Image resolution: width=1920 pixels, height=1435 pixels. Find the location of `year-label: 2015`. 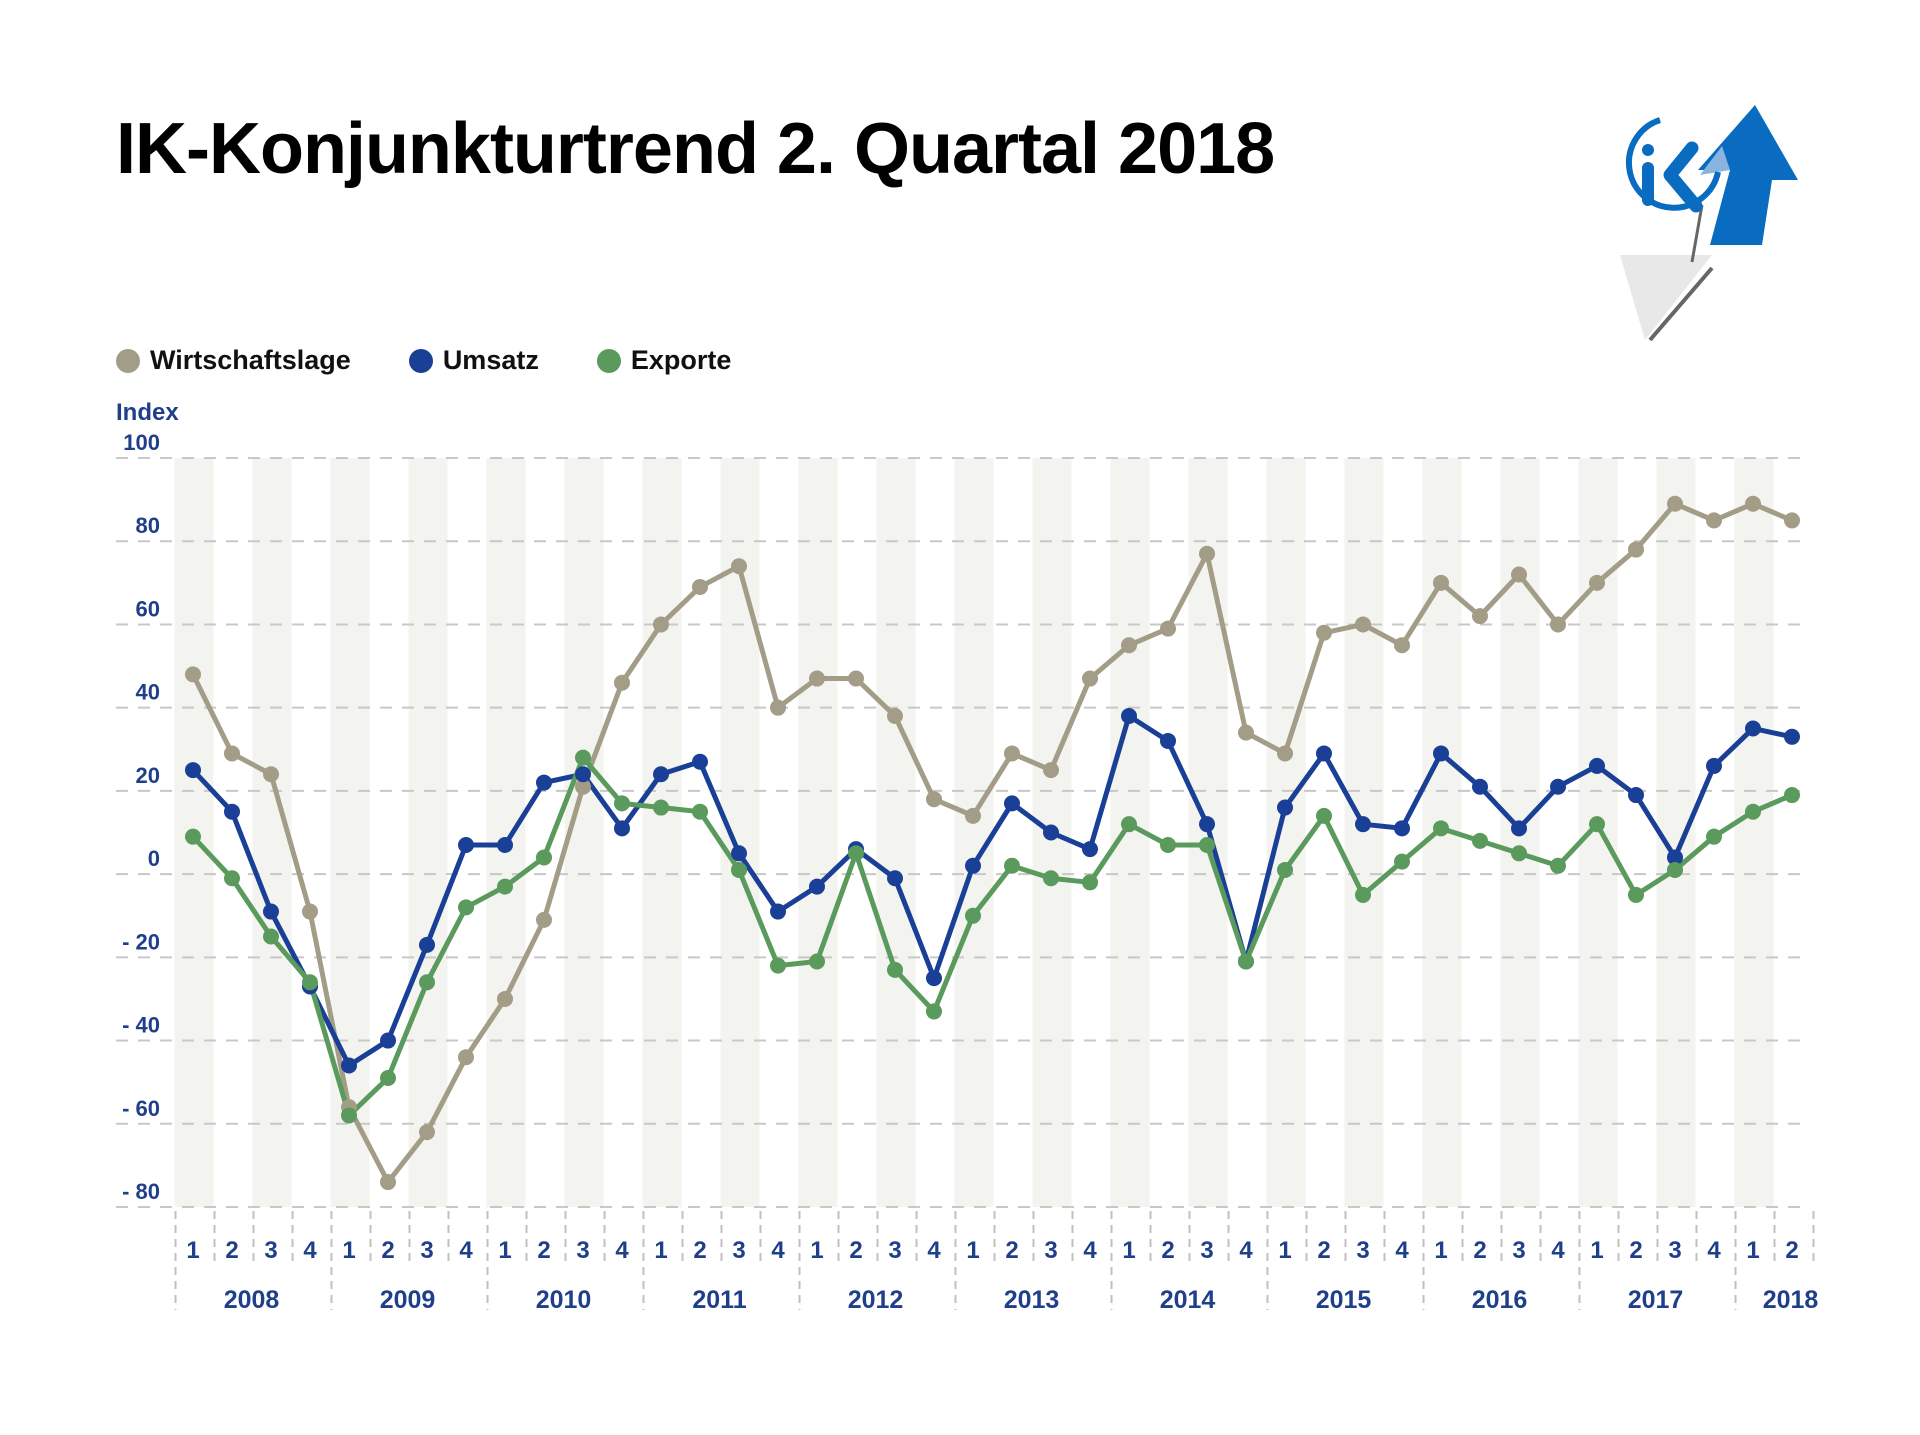

year-label: 2015 is located at coordinates (1344, 1300).